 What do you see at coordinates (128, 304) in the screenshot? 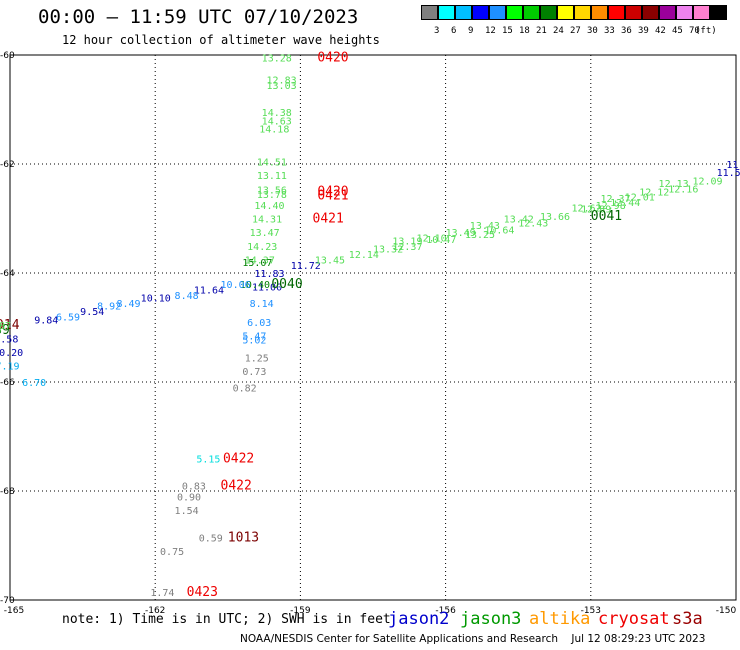
I see `wave-height-label: 8.49` at bounding box center [128, 304].